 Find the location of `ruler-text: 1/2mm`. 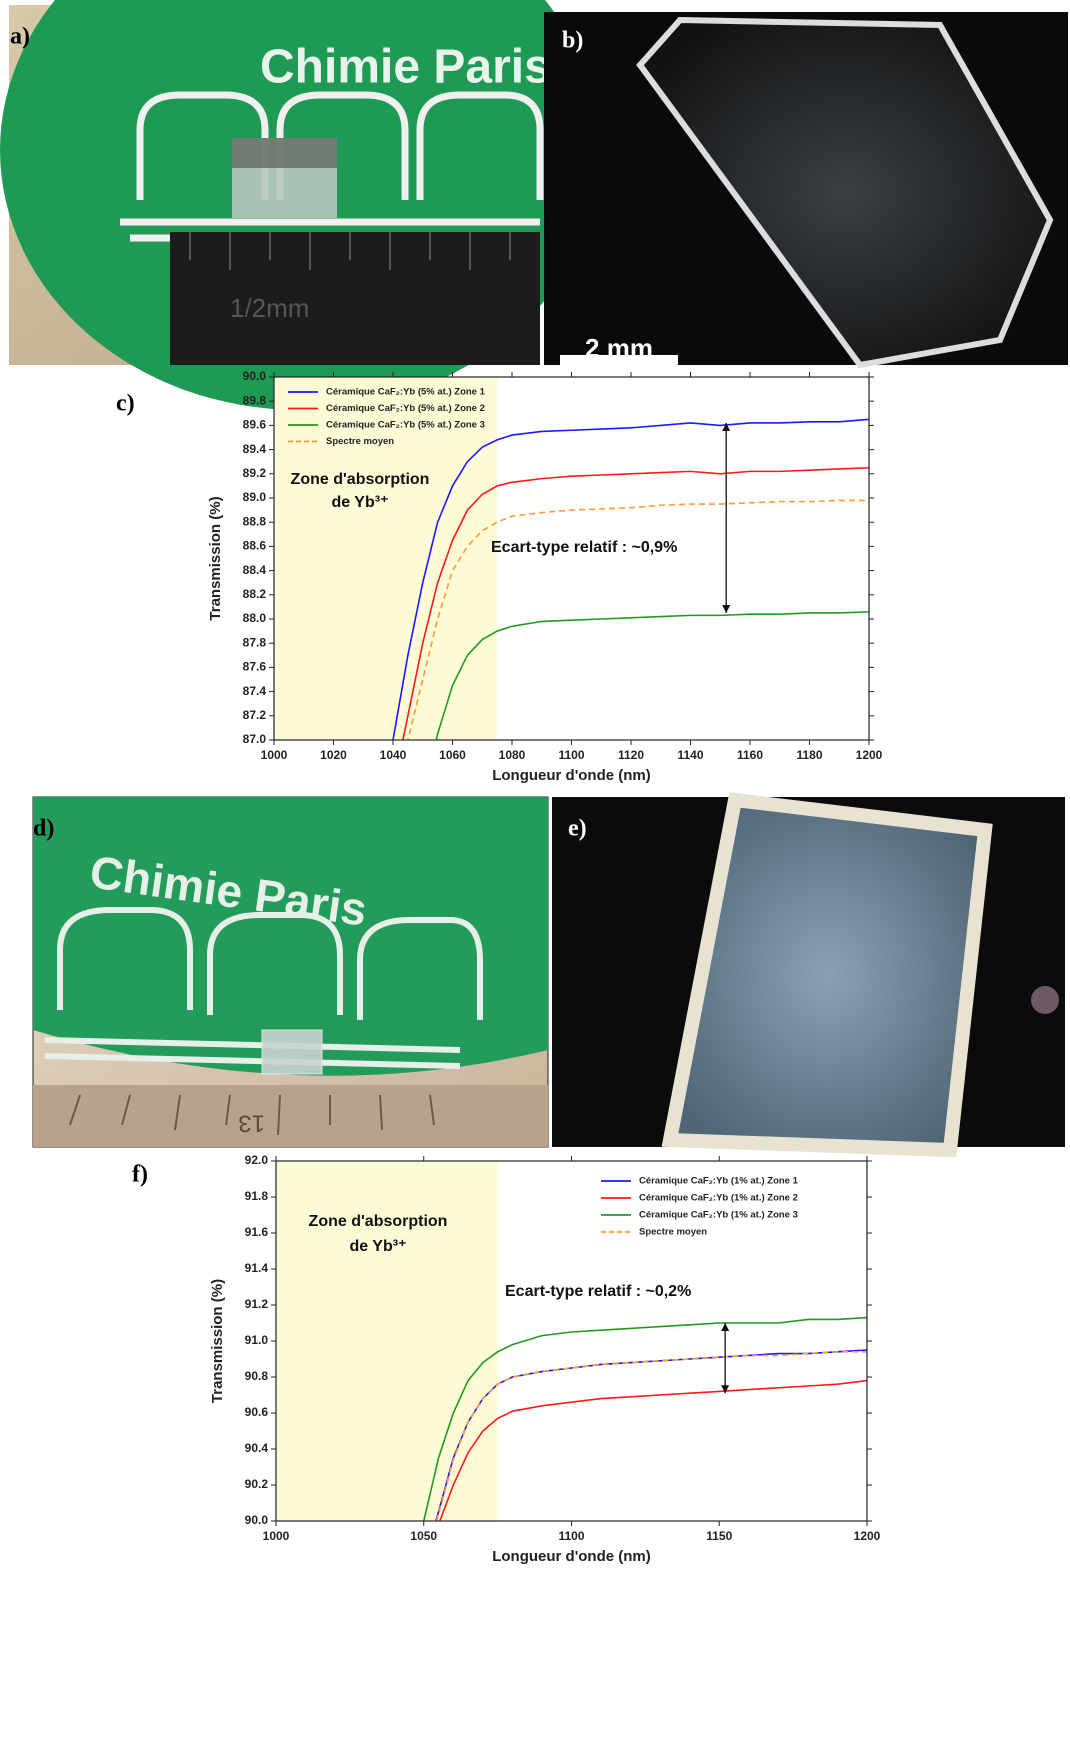

ruler-text: 1/2mm is located at coordinates (269, 308).